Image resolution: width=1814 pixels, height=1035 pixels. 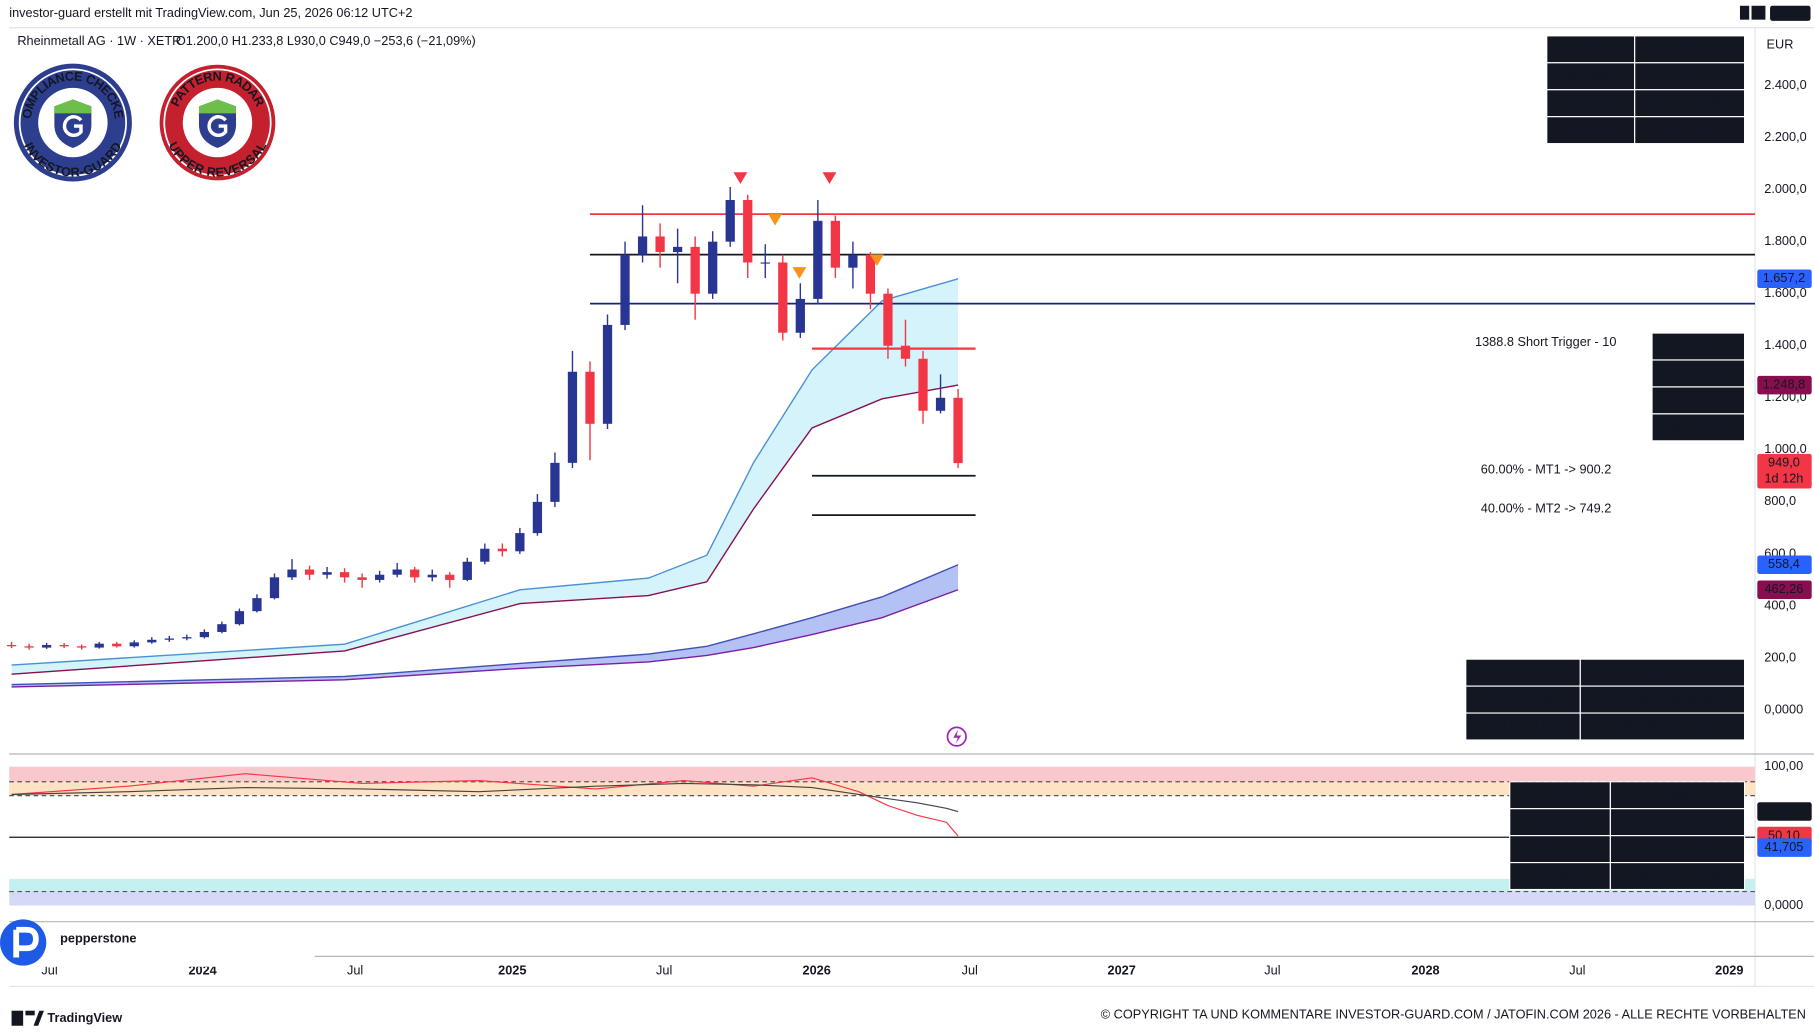 What do you see at coordinates (1425, 970) in the screenshot?
I see `x-tick-label: 2028` at bounding box center [1425, 970].